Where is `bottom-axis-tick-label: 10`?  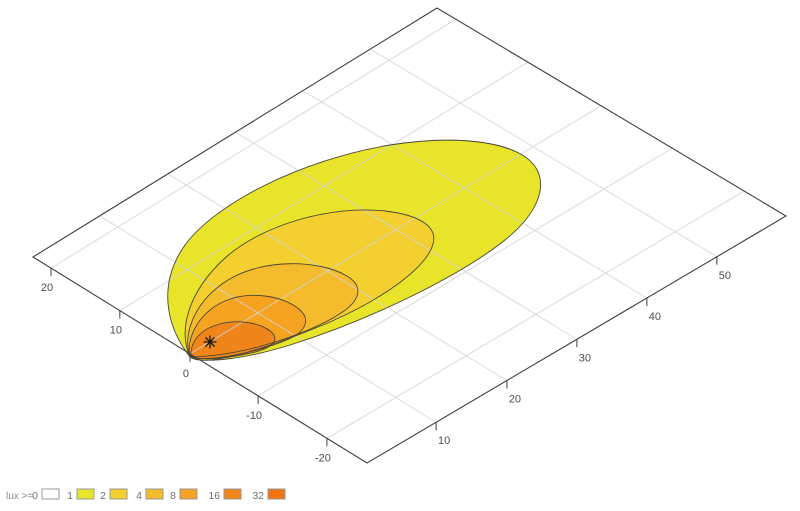 bottom-axis-tick-label: 10 is located at coordinates (444, 441).